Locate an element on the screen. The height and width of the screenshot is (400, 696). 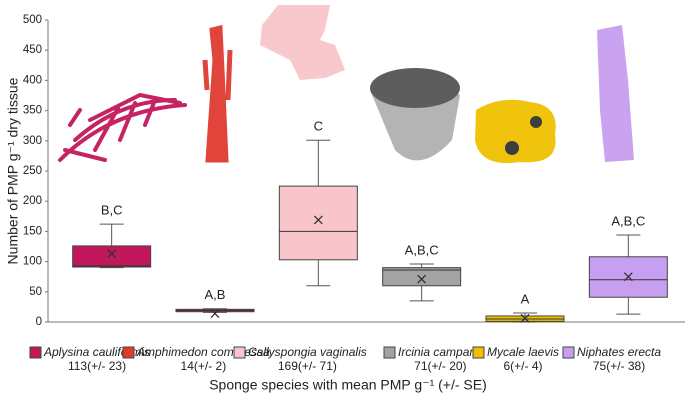
y-tick-label: 100 is located at coordinates (32, 262).